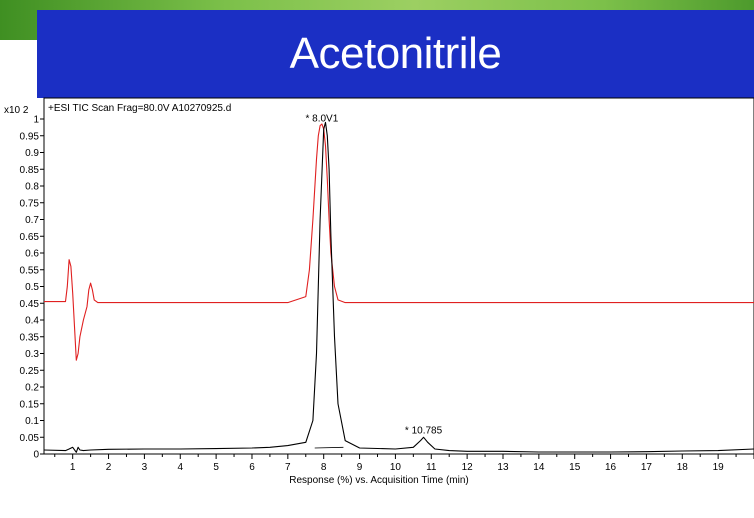 The height and width of the screenshot is (518, 754). Describe the element at coordinates (324, 467) in the screenshot. I see `x-tick-label: 8` at that location.